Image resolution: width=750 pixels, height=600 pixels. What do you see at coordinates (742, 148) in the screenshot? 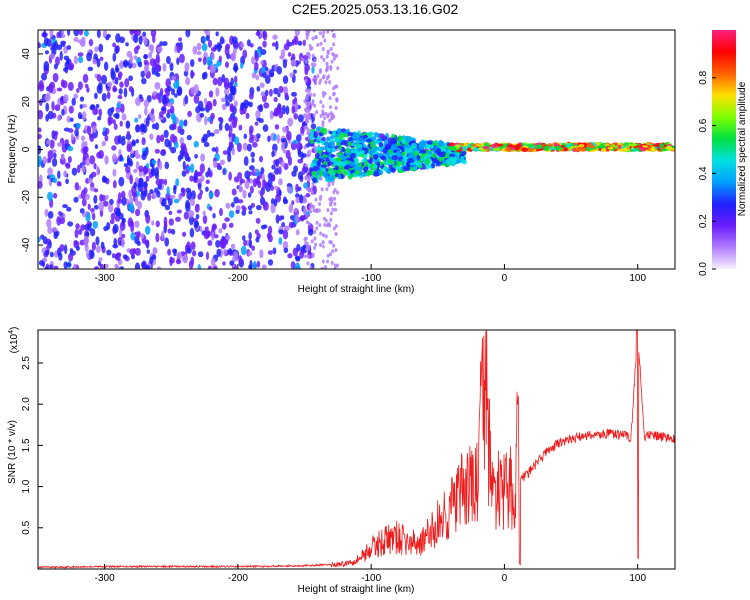
I see `colorbar-label: Normalized spectral amplitude` at bounding box center [742, 148].